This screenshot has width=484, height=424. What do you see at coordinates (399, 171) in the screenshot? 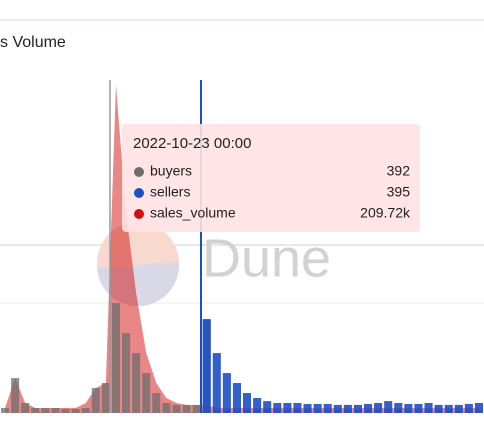
I see `tooltip-value: 392` at bounding box center [399, 171].